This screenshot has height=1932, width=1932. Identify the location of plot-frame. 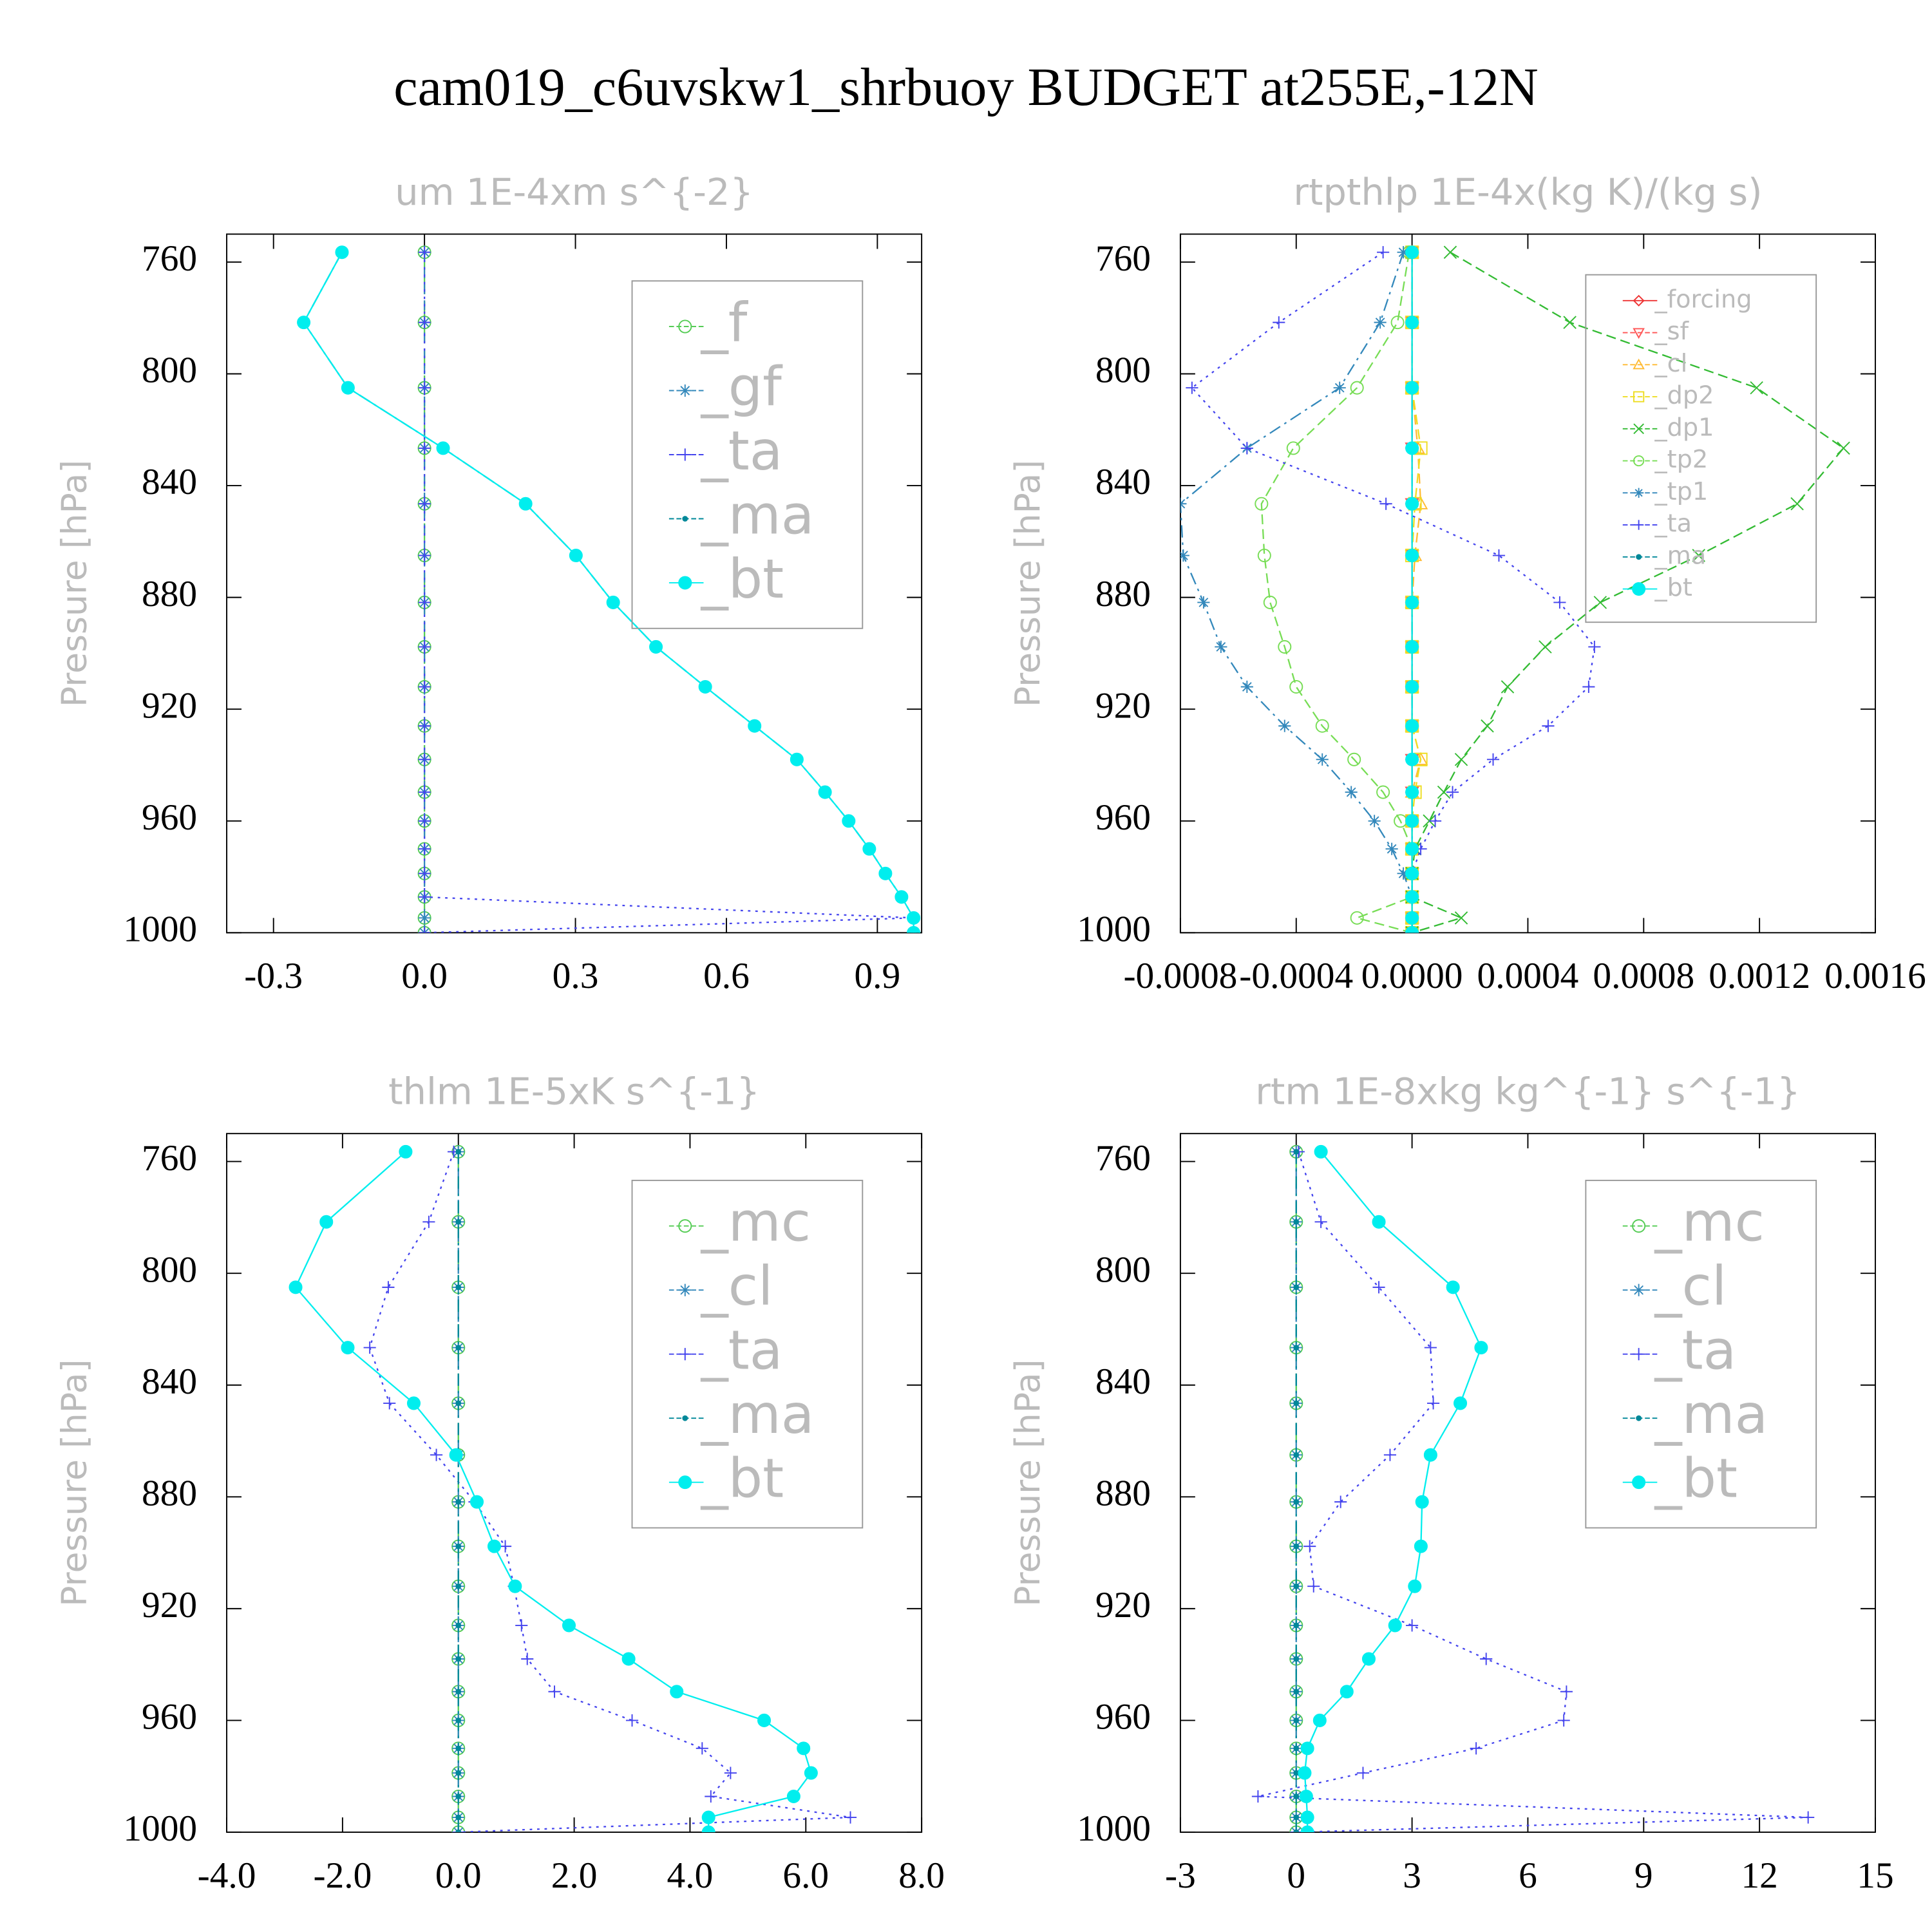
(574, 583).